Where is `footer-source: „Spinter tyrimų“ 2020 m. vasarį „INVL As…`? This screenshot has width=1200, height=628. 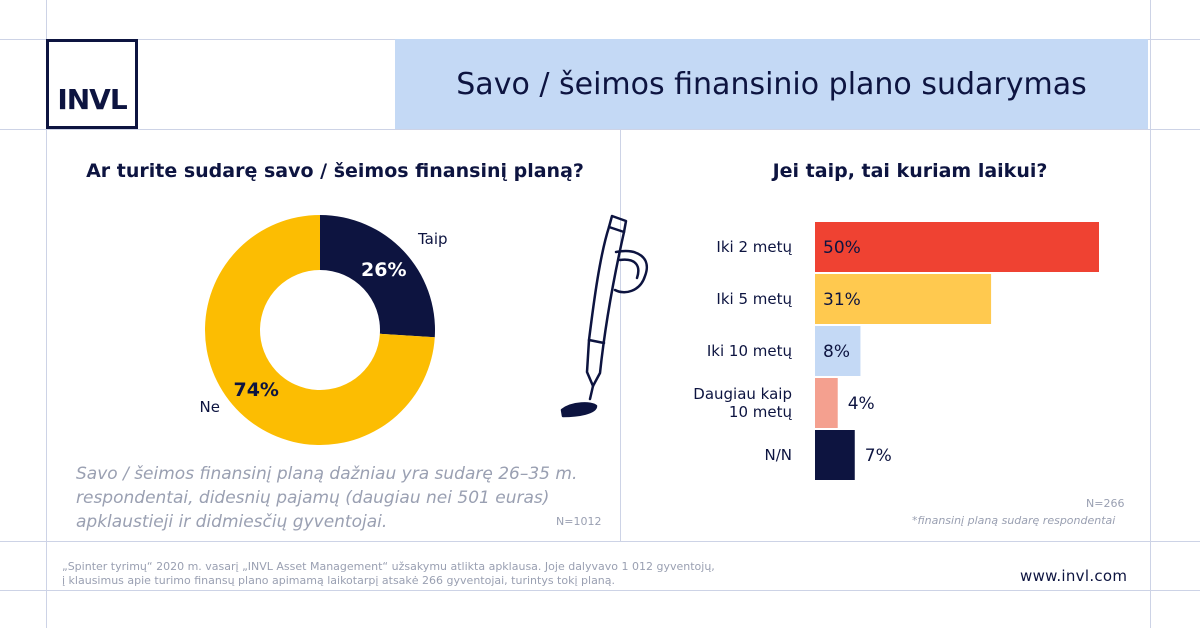 footer-source: „Spinter tyrimų“ 2020 m. vasarį „INVL As… is located at coordinates (422, 574).